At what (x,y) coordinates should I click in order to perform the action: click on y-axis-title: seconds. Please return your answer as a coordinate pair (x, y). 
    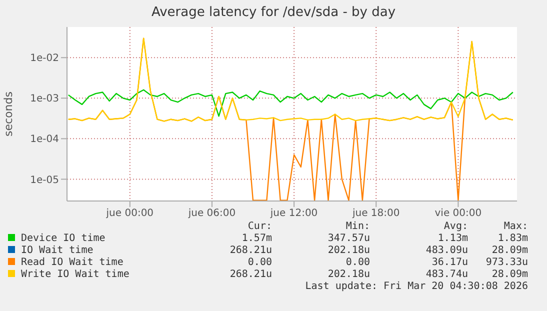
    Looking at the image, I should click on (8, 113).